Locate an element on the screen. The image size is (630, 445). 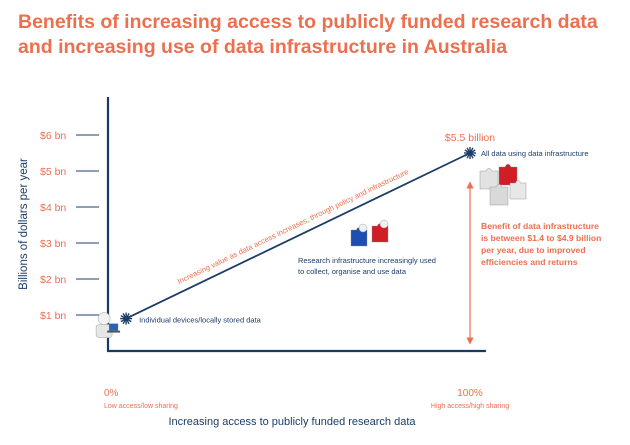
x-tick-label: 0% is located at coordinates (111, 393).